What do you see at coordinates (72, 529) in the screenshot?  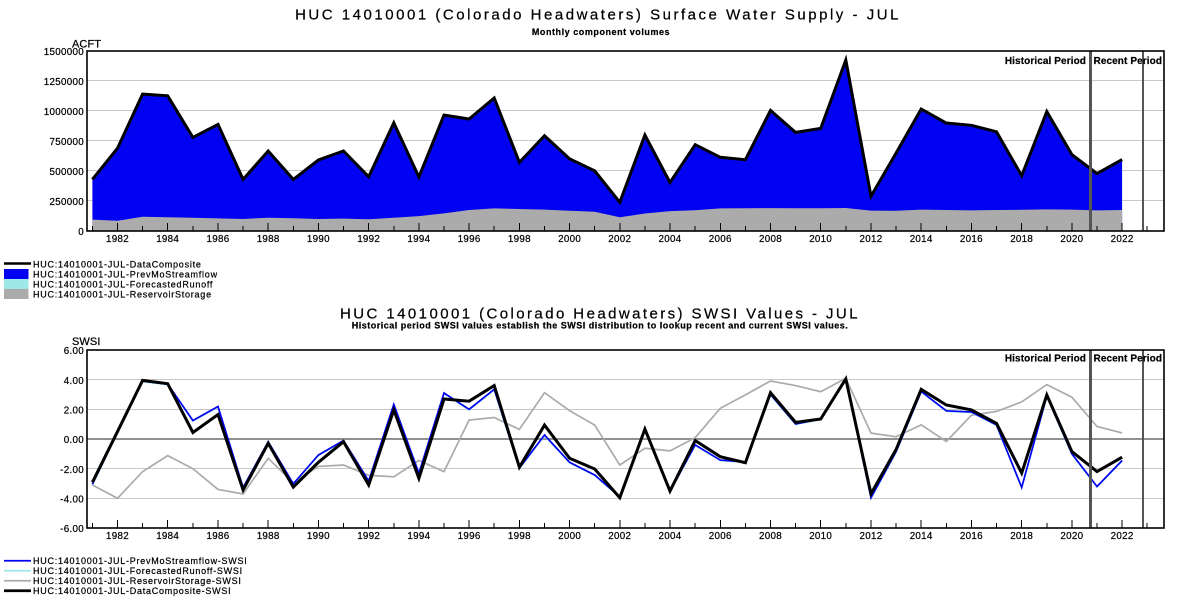 I see `svg-text: -6.00` at bounding box center [72, 529].